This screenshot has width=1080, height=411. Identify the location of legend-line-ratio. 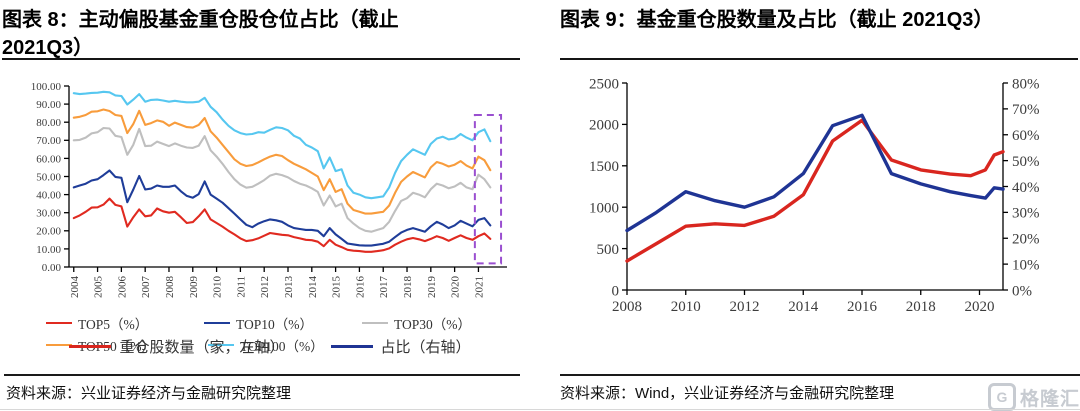
(351, 346).